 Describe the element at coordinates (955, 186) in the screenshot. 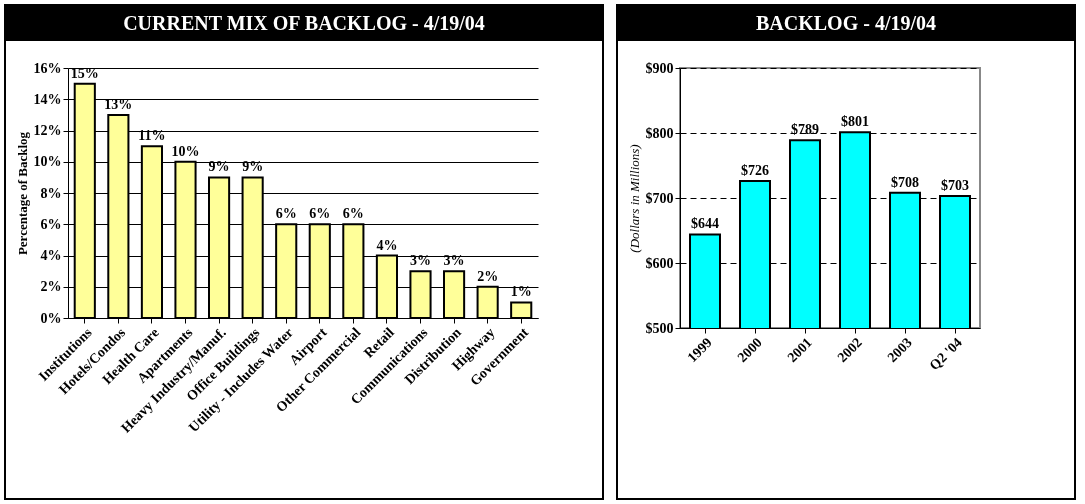

I see `text: $703` at that location.